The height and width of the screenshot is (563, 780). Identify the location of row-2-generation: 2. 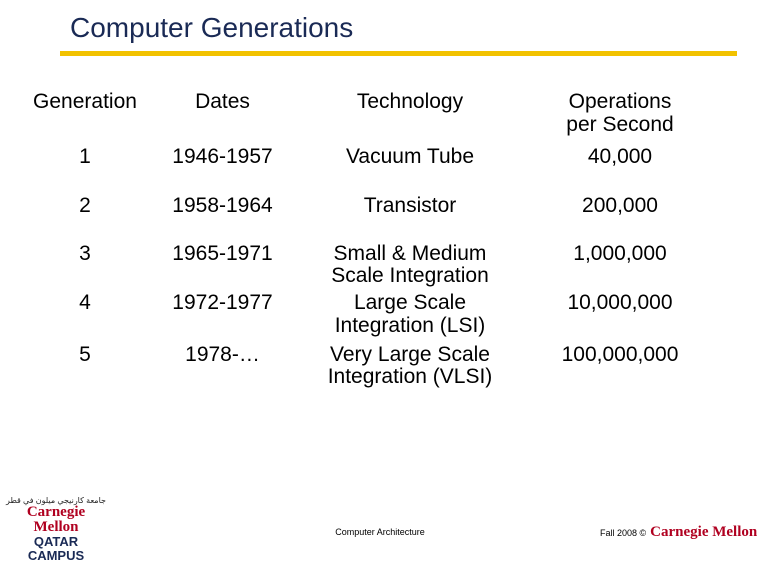
(85, 205).